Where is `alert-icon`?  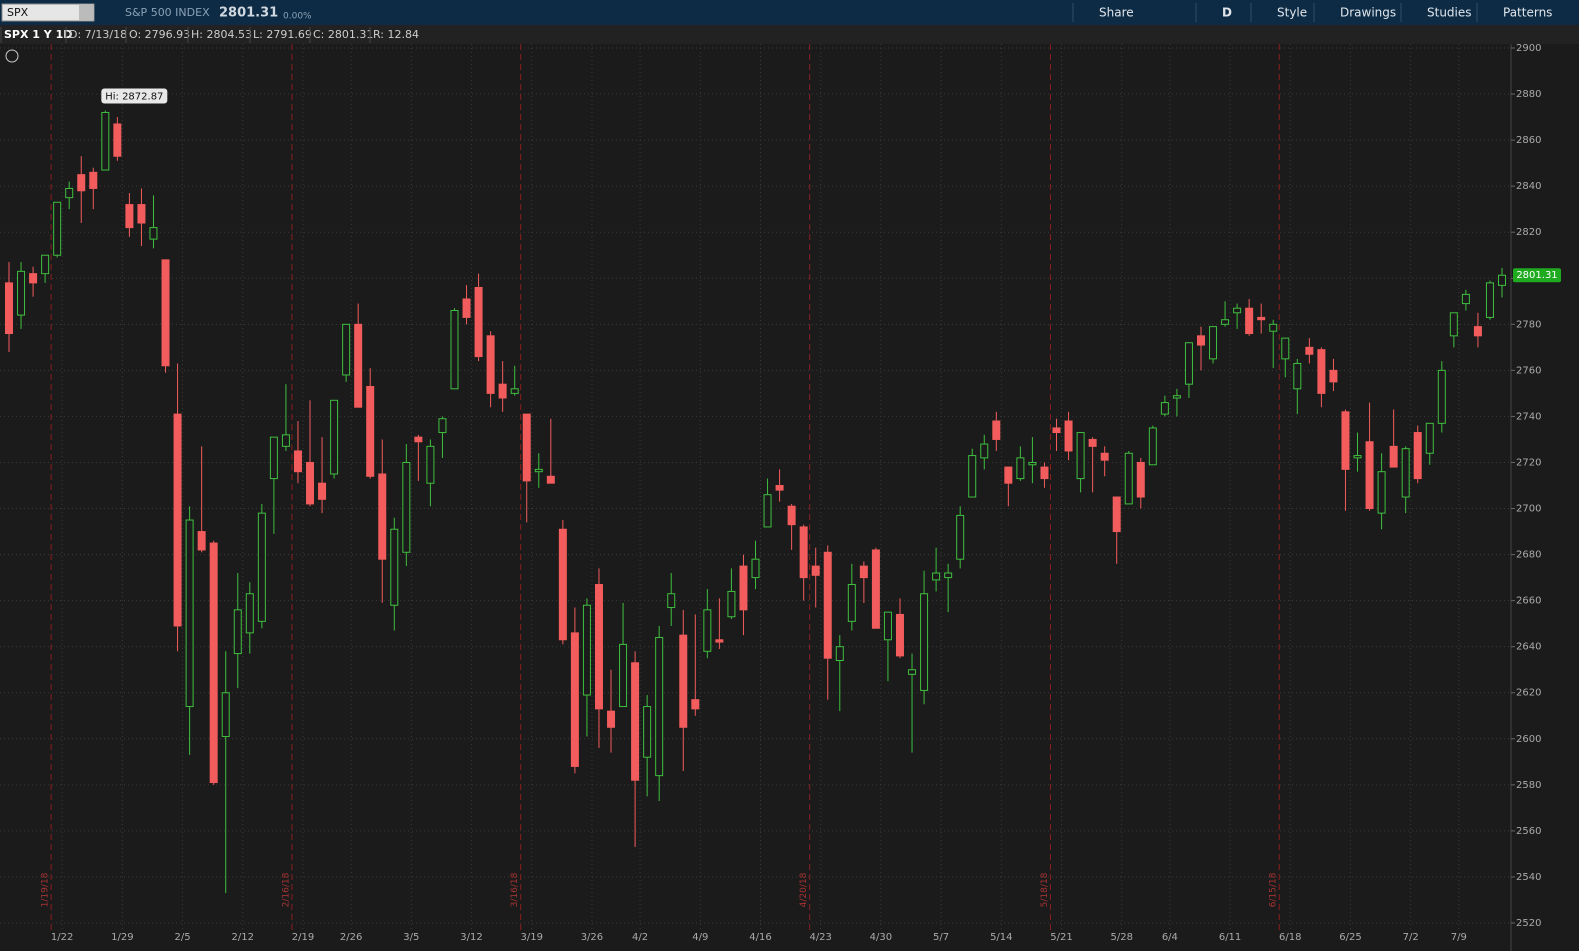
alert-icon is located at coordinates (12, 56).